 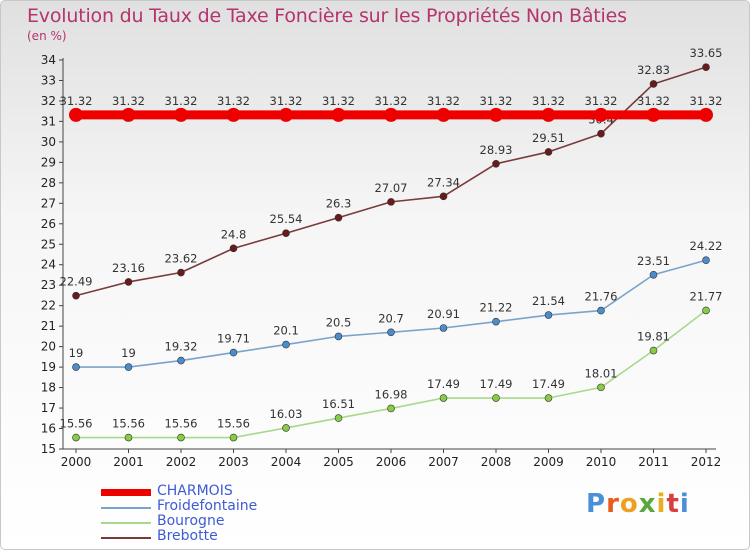 I want to click on data-label: 27.34, so click(x=443, y=182).